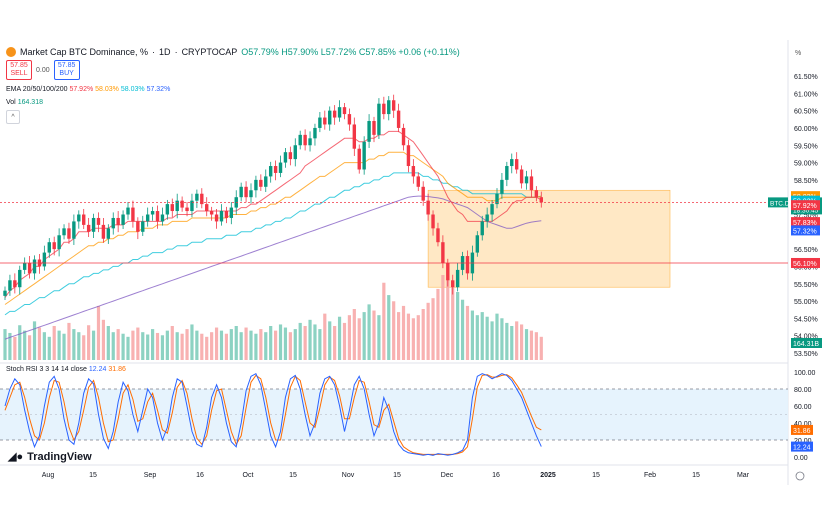 This screenshot has width=822, height=522. What do you see at coordinates (805, 206) in the screenshot?
I see `axis-tag-label: 57.92%` at bounding box center [805, 206].